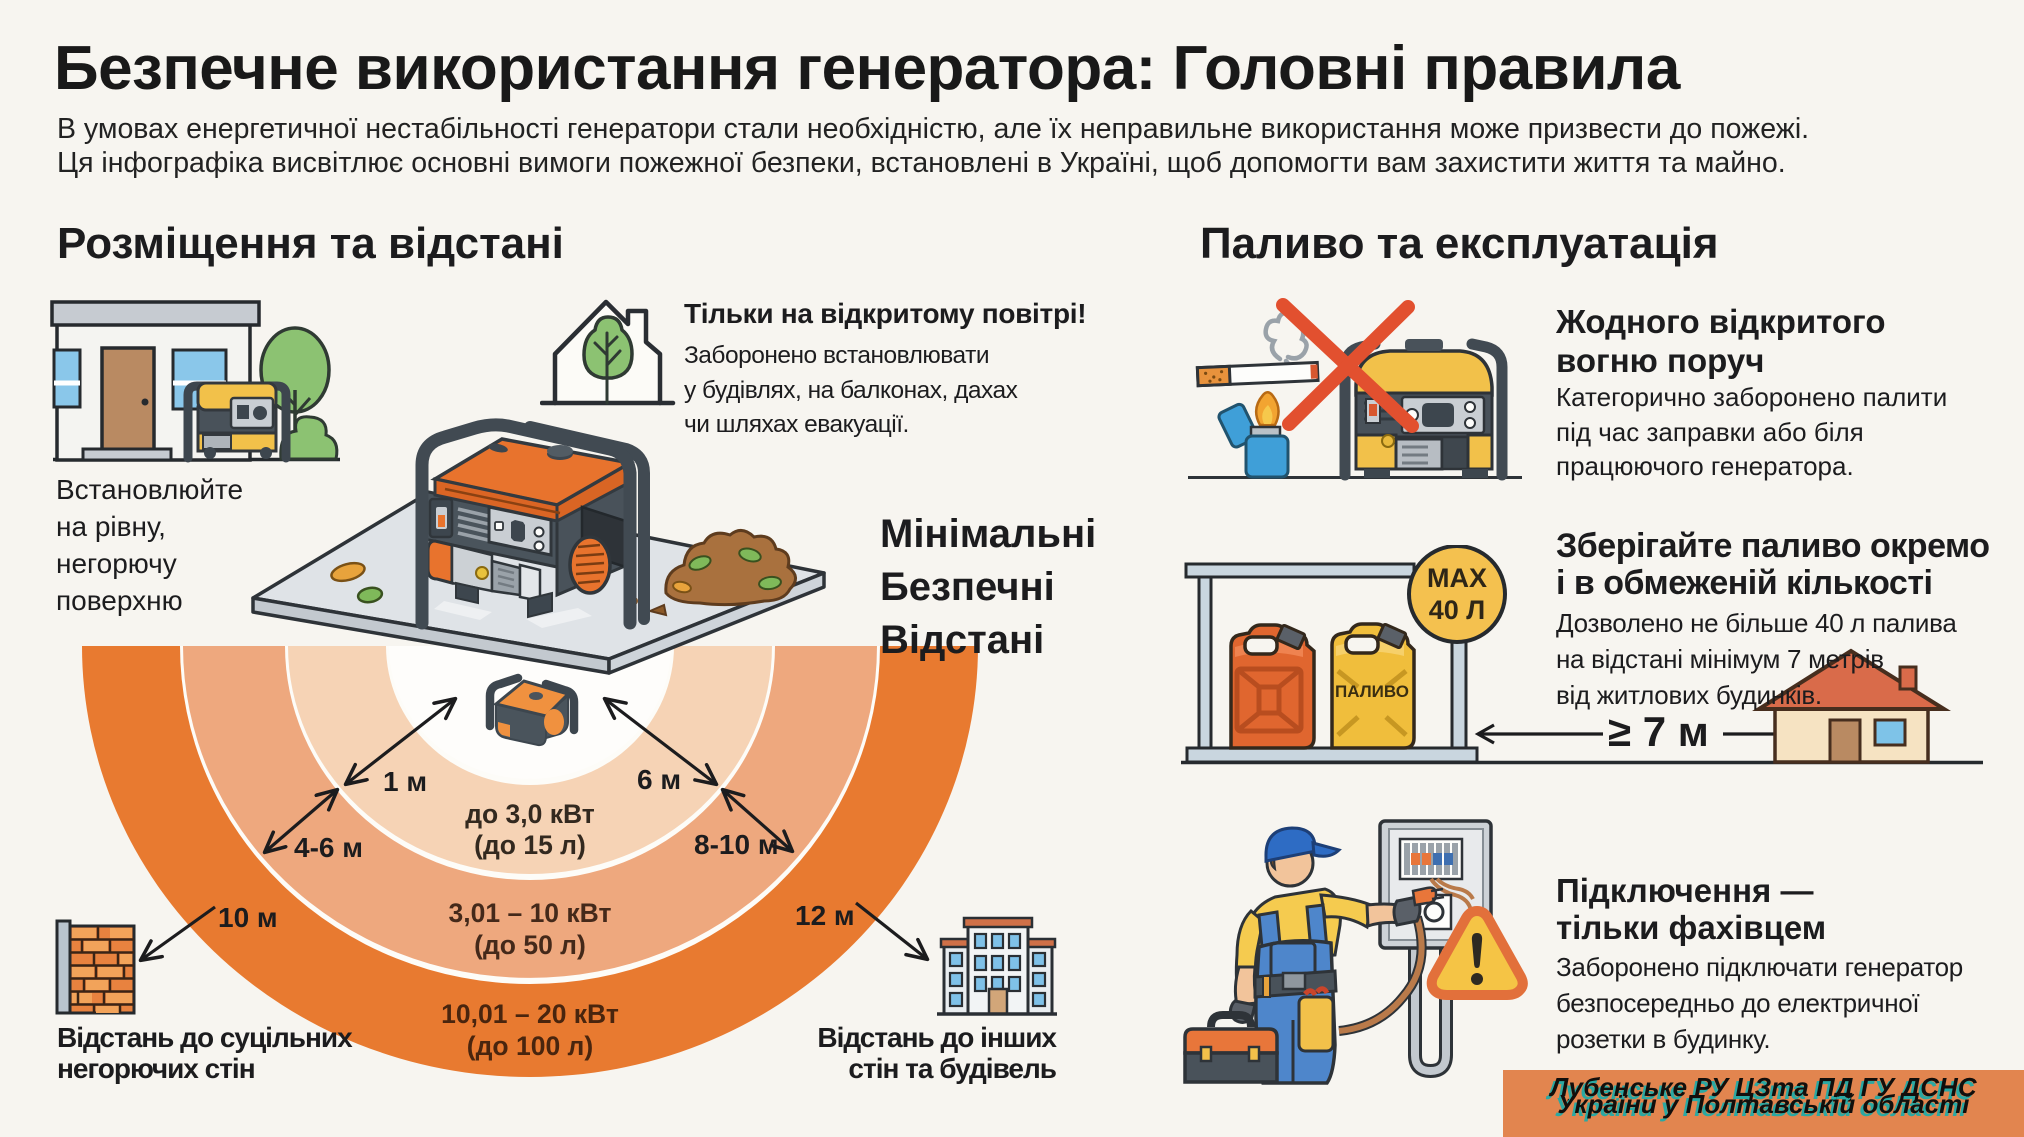 The width and height of the screenshot is (2024, 1137). What do you see at coordinates (1457, 578) in the screenshot?
I see `svg-text: MAX` at bounding box center [1457, 578].